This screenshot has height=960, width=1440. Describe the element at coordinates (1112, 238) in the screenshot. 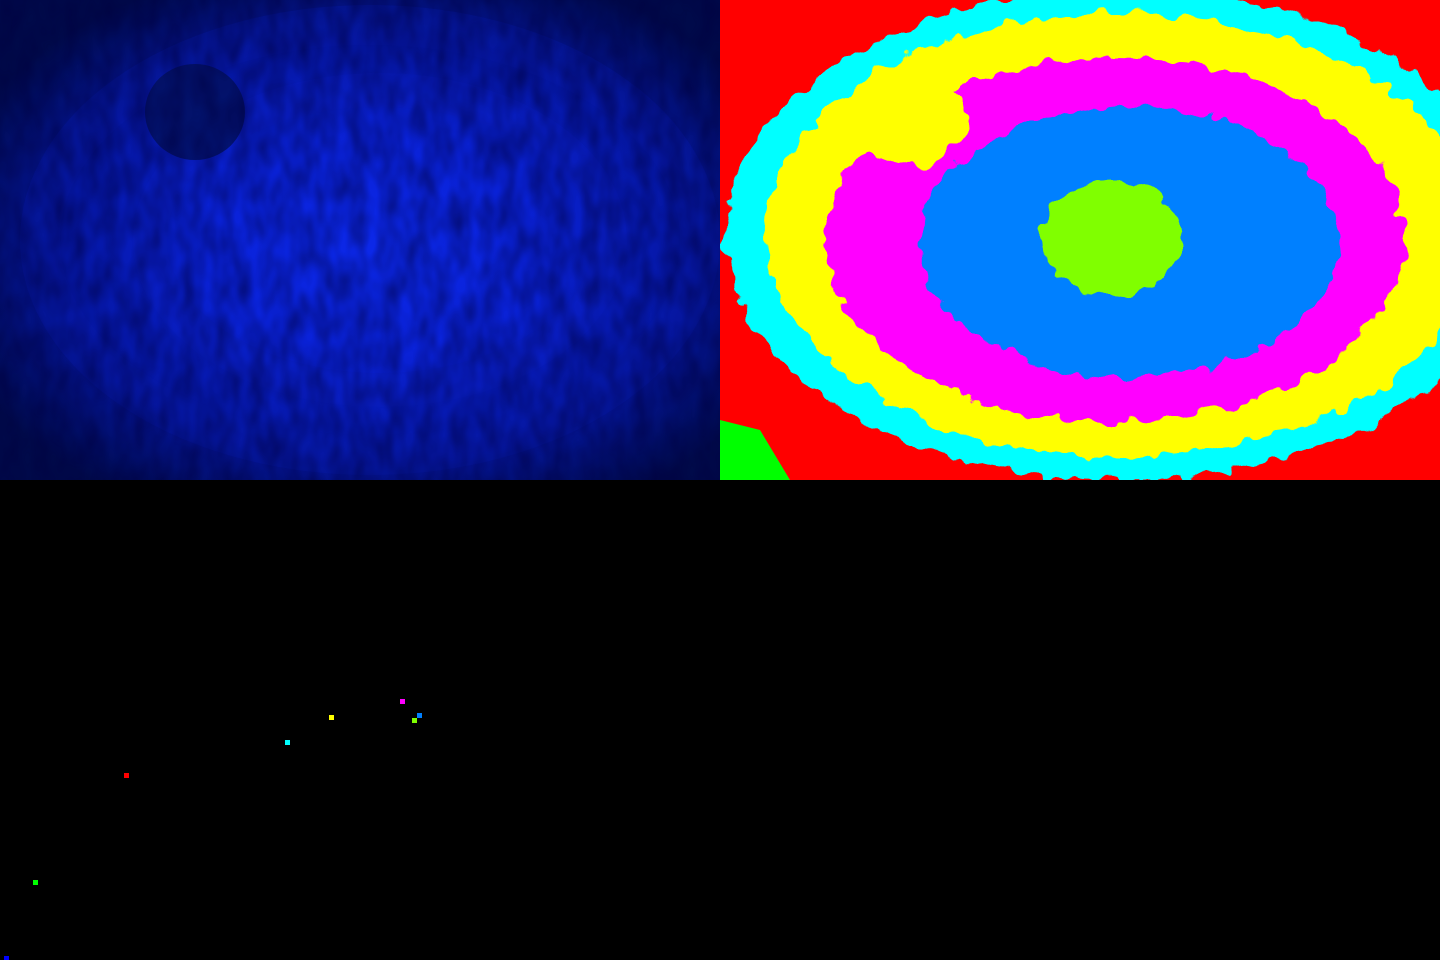

I see `region-lime` at that location.